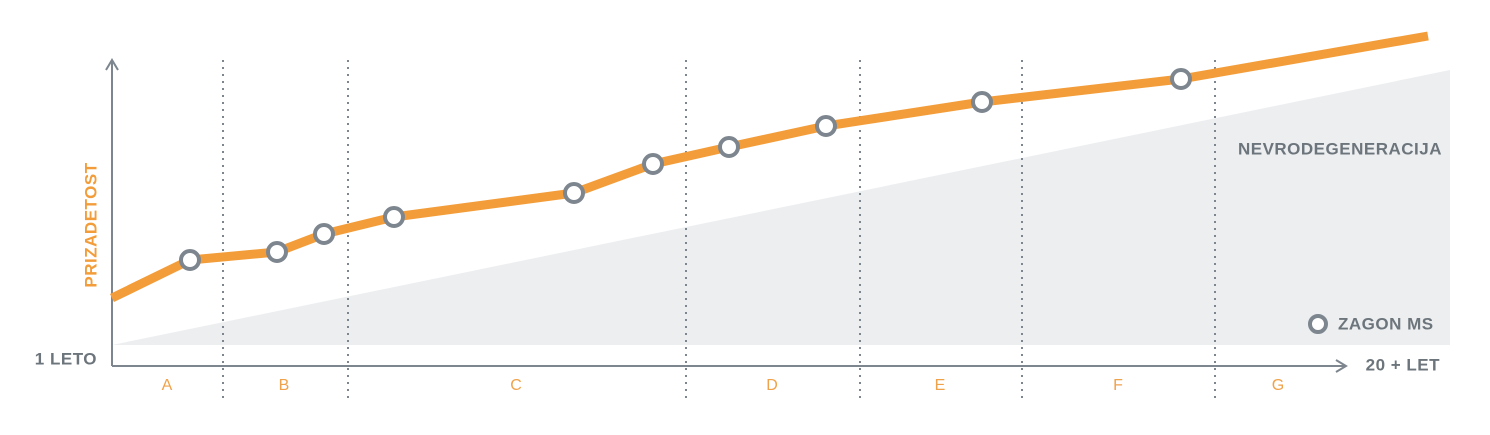 This screenshot has width=1490, height=435. I want to click on segment-label: B, so click(284, 385).